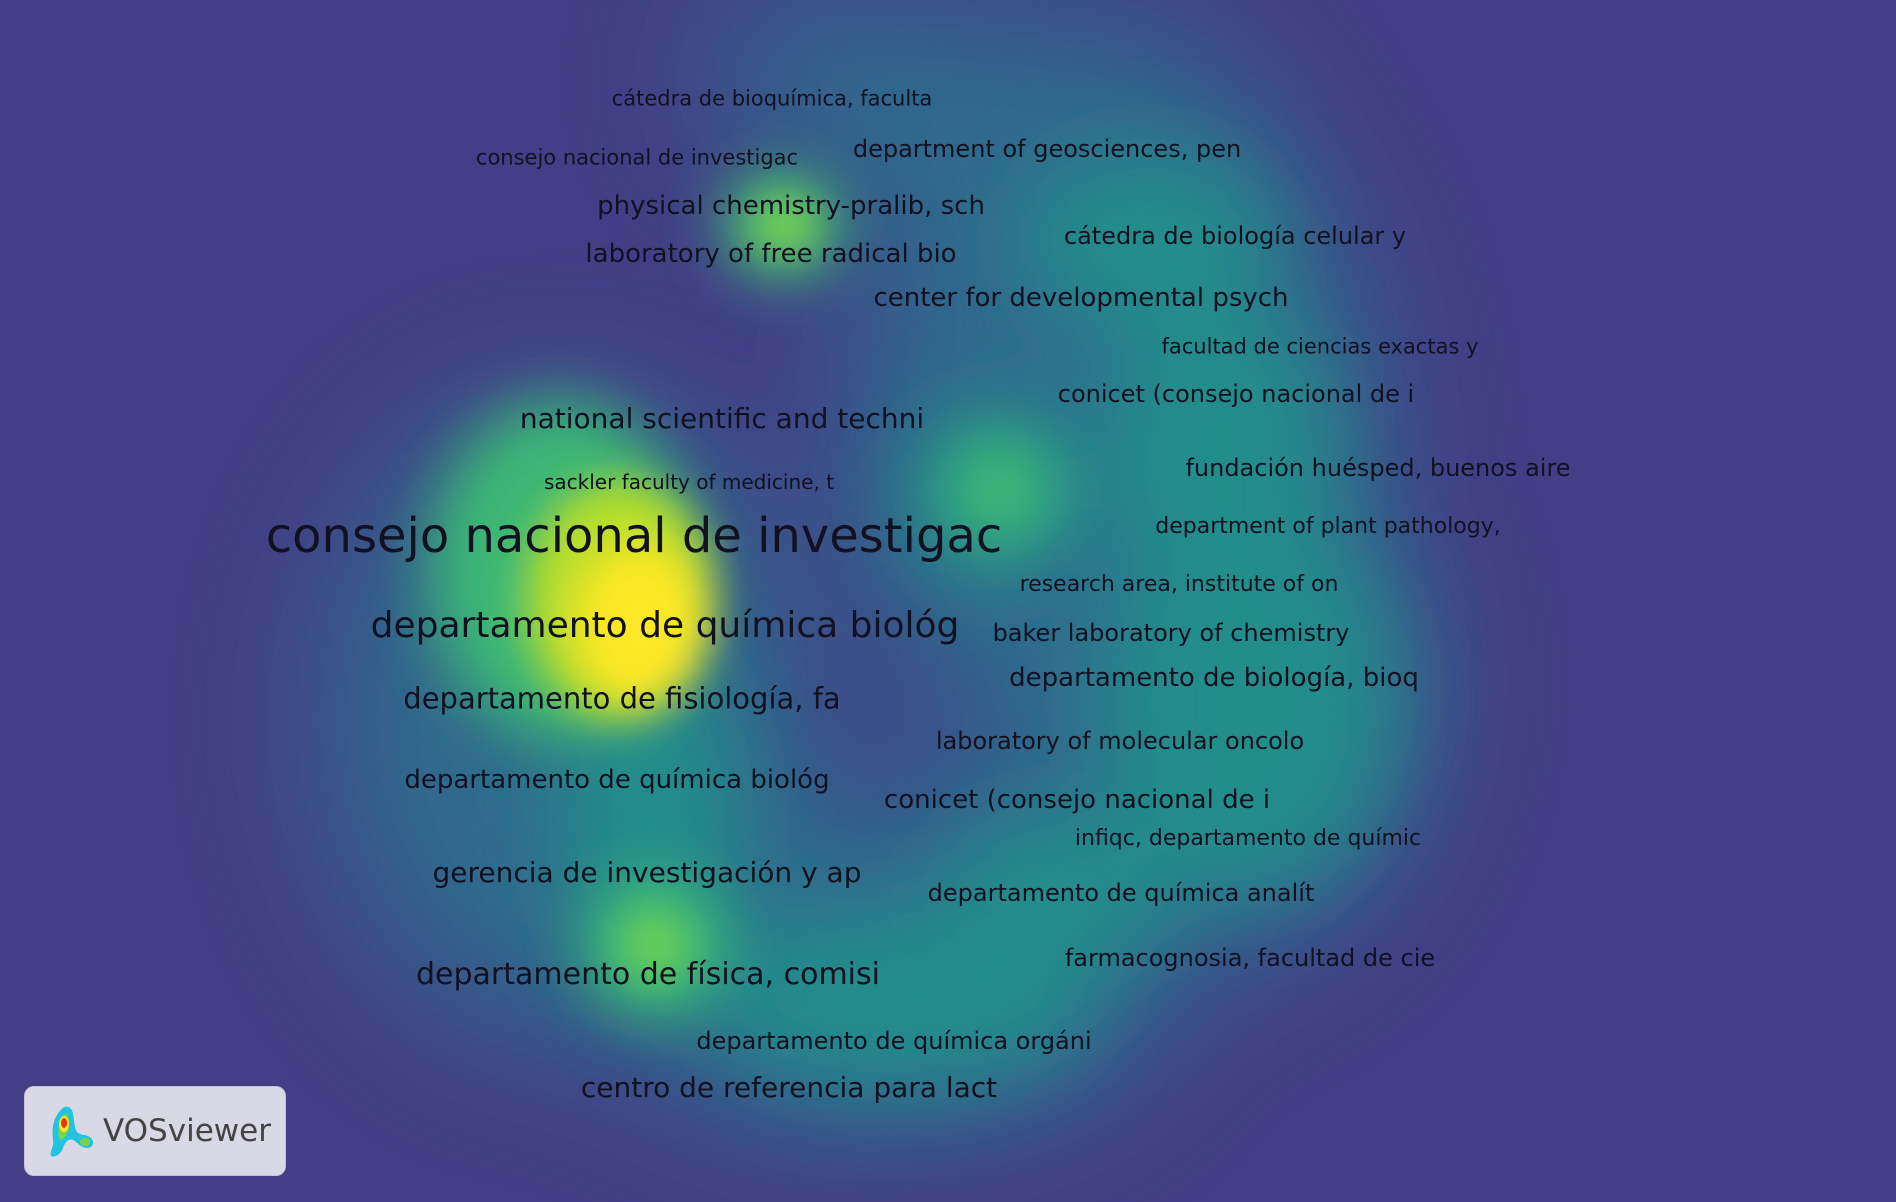  Describe the element at coordinates (1077, 800) in the screenshot. I see `node-label-conicet-bottom: conicet (consejo nacional de i` at that location.